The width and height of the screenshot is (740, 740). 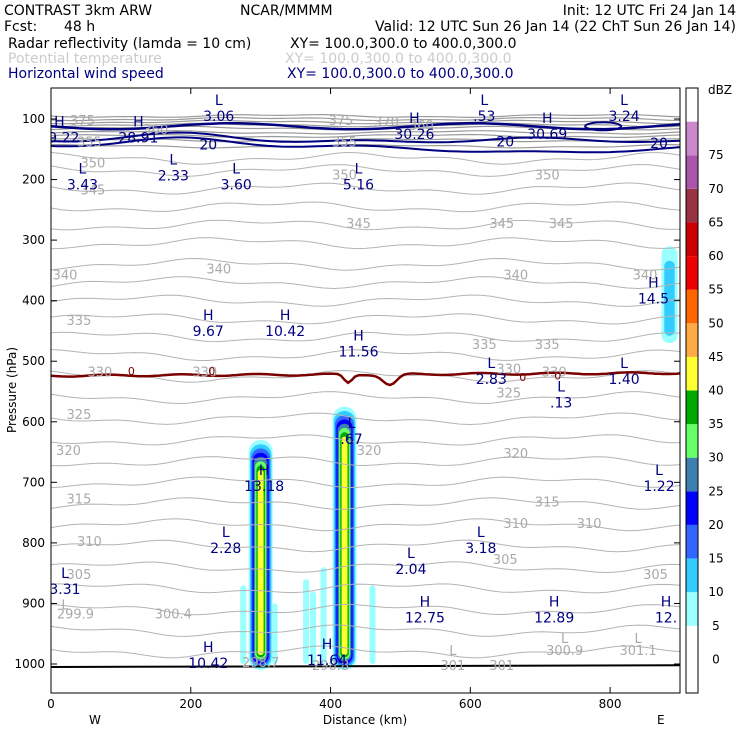 What do you see at coordinates (414, 135) in the screenshot?
I see `wind-extremum-value: 30.26` at bounding box center [414, 135].